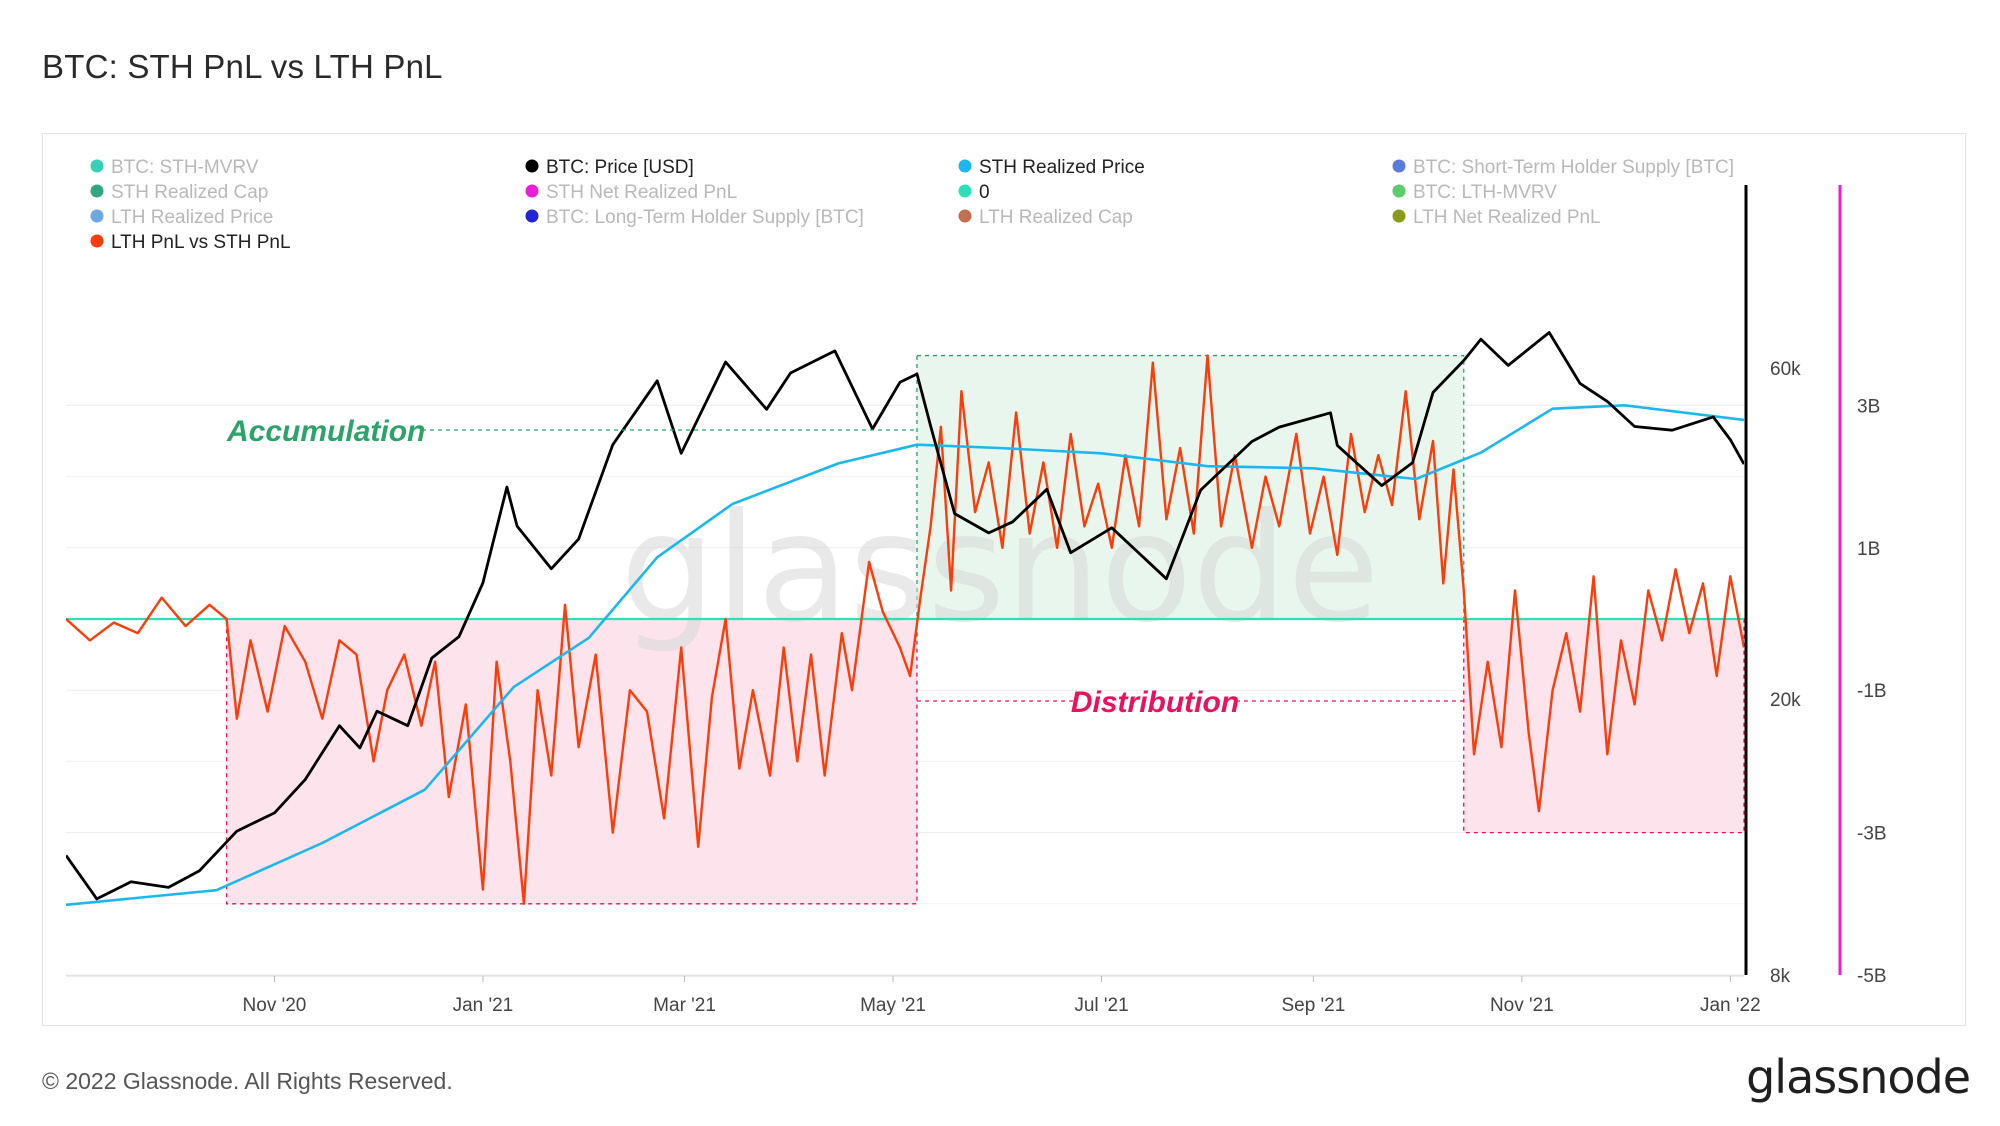 The image size is (2000, 1126). What do you see at coordinates (1785, 369) in the screenshot?
I see `y-left-tick-label: 60k` at bounding box center [1785, 369].